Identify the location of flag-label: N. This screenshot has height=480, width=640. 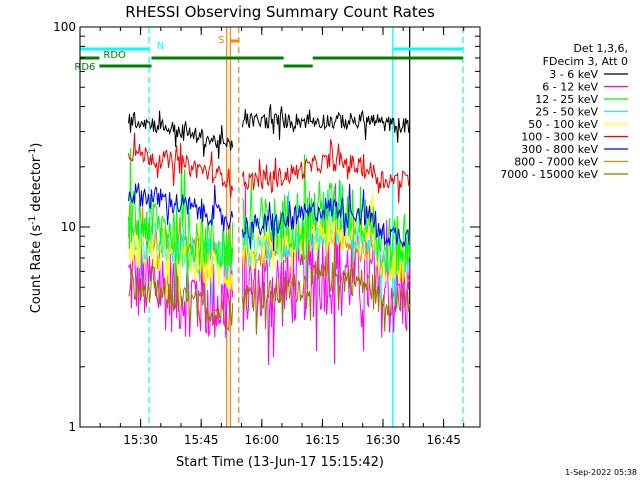
(160, 46).